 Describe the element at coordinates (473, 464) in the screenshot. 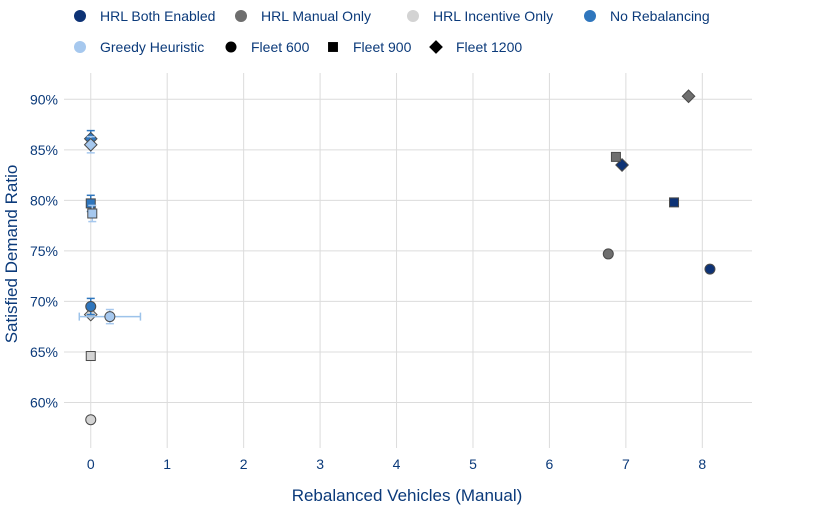

I see `x-tick-label: 5` at that location.